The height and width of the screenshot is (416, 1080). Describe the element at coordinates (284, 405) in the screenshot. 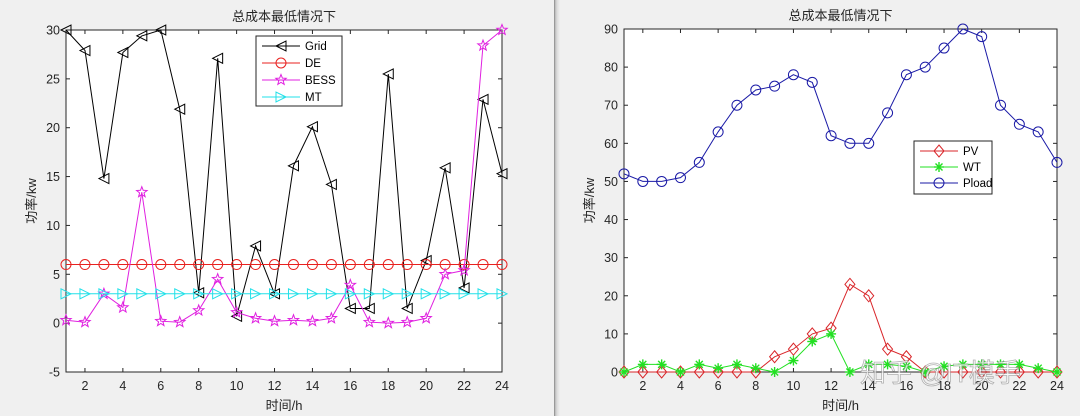

I see `x-axis-label: 时间/h` at that location.